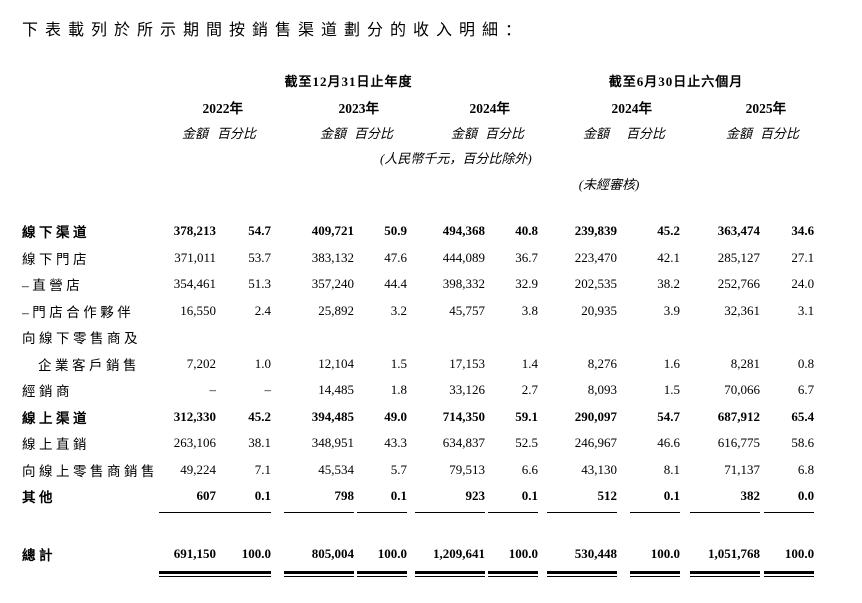 This screenshot has width=862, height=603. What do you see at coordinates (739, 443) in the screenshot?
I see `cell-value: 616,775` at bounding box center [739, 443].